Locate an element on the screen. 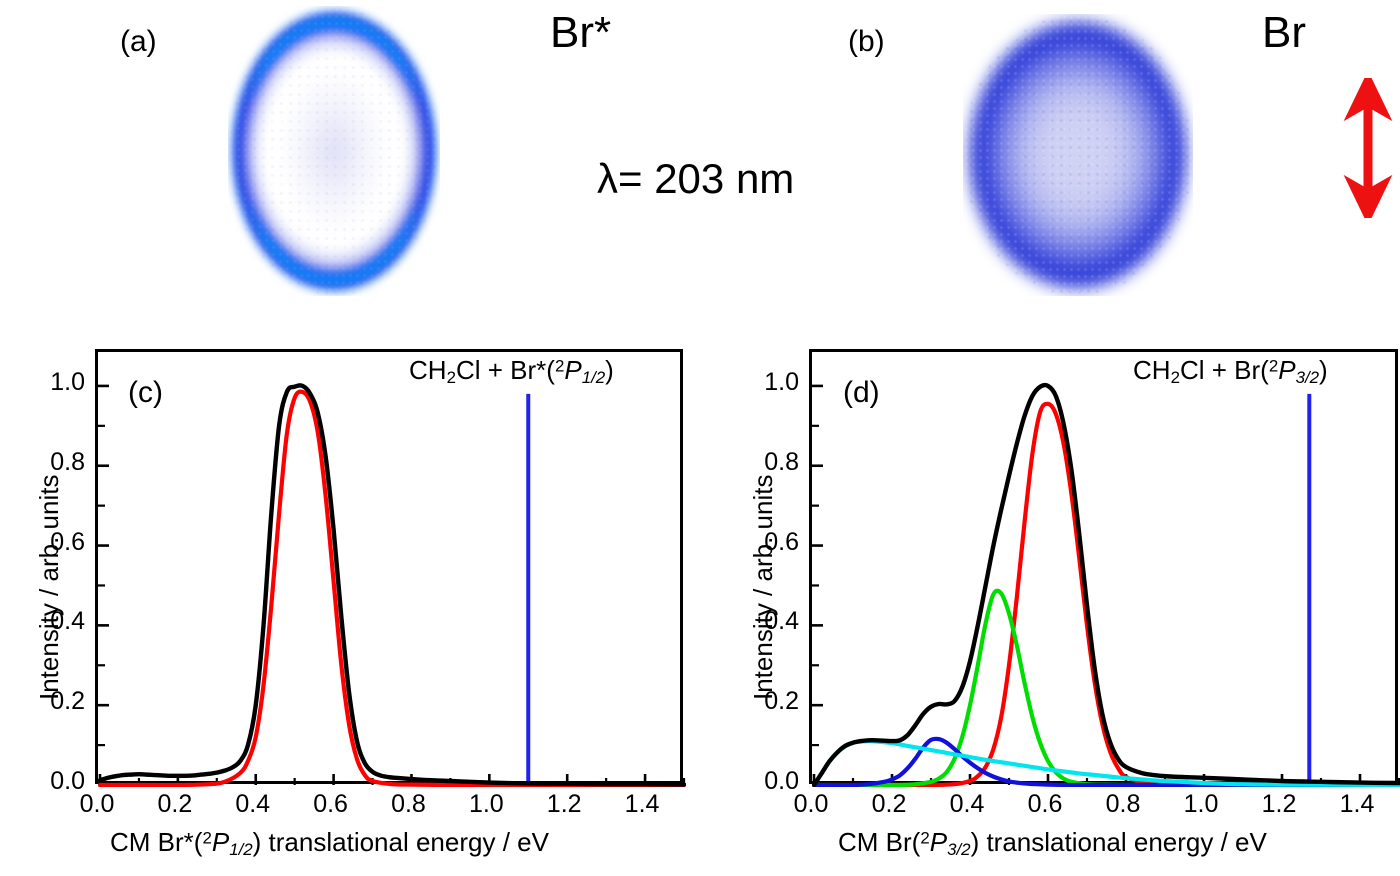 The image size is (1400, 876). panel-c-annotation-post: ) is located at coordinates (609, 370).